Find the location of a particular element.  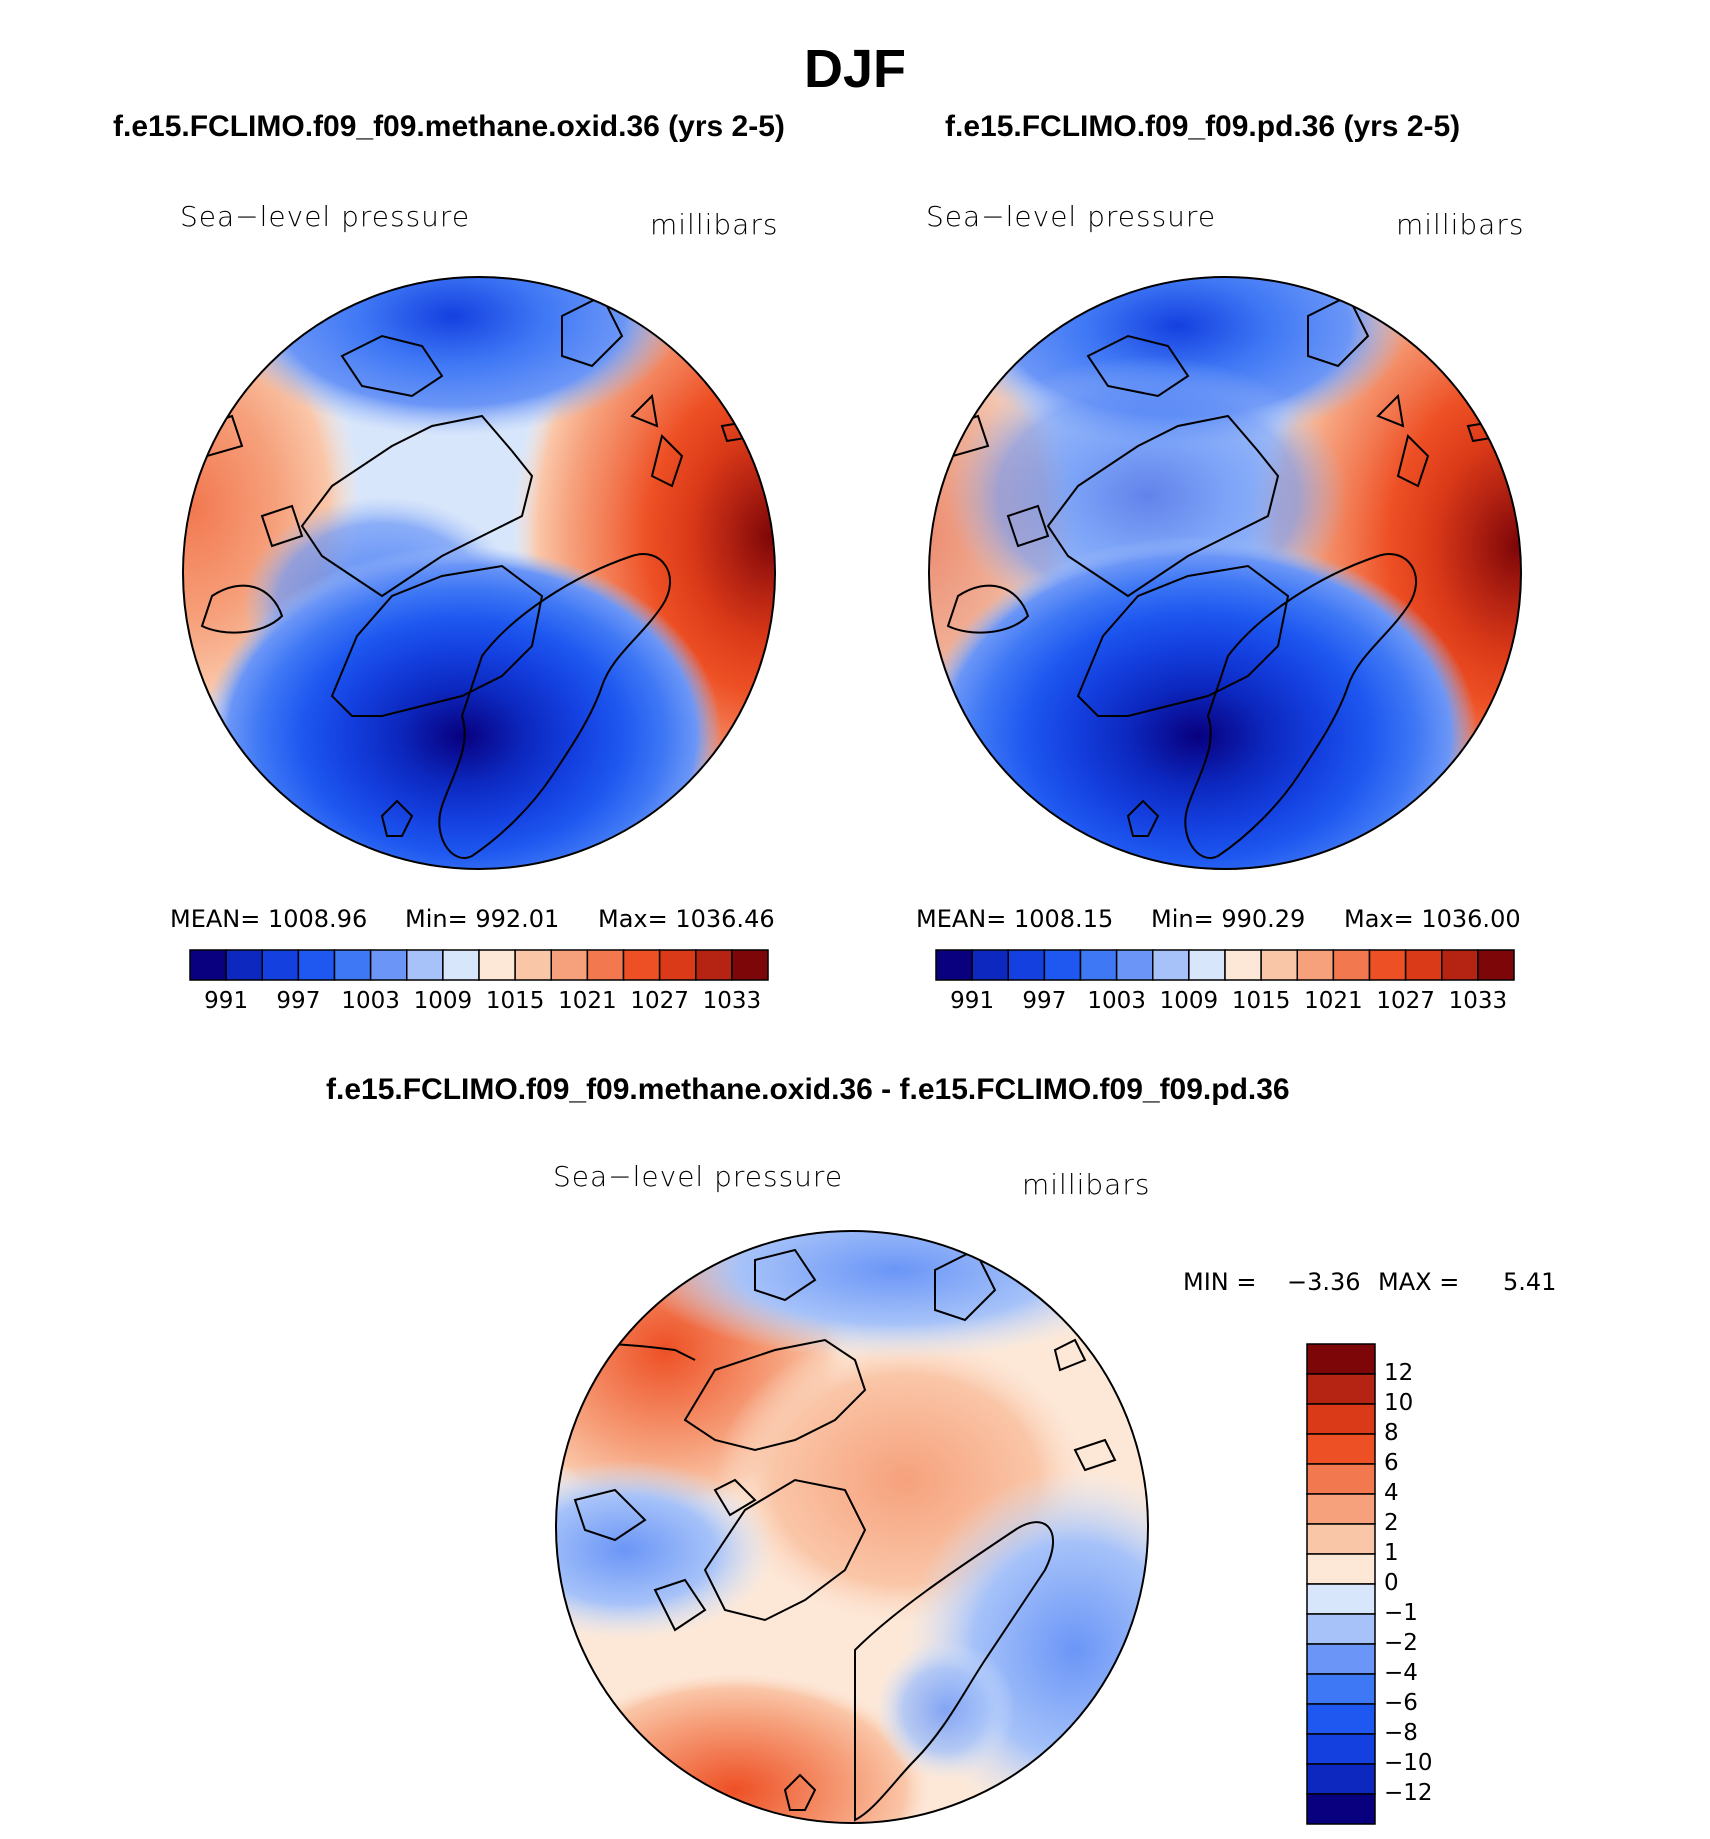

left-colorbar is located at coordinates (479, 965).